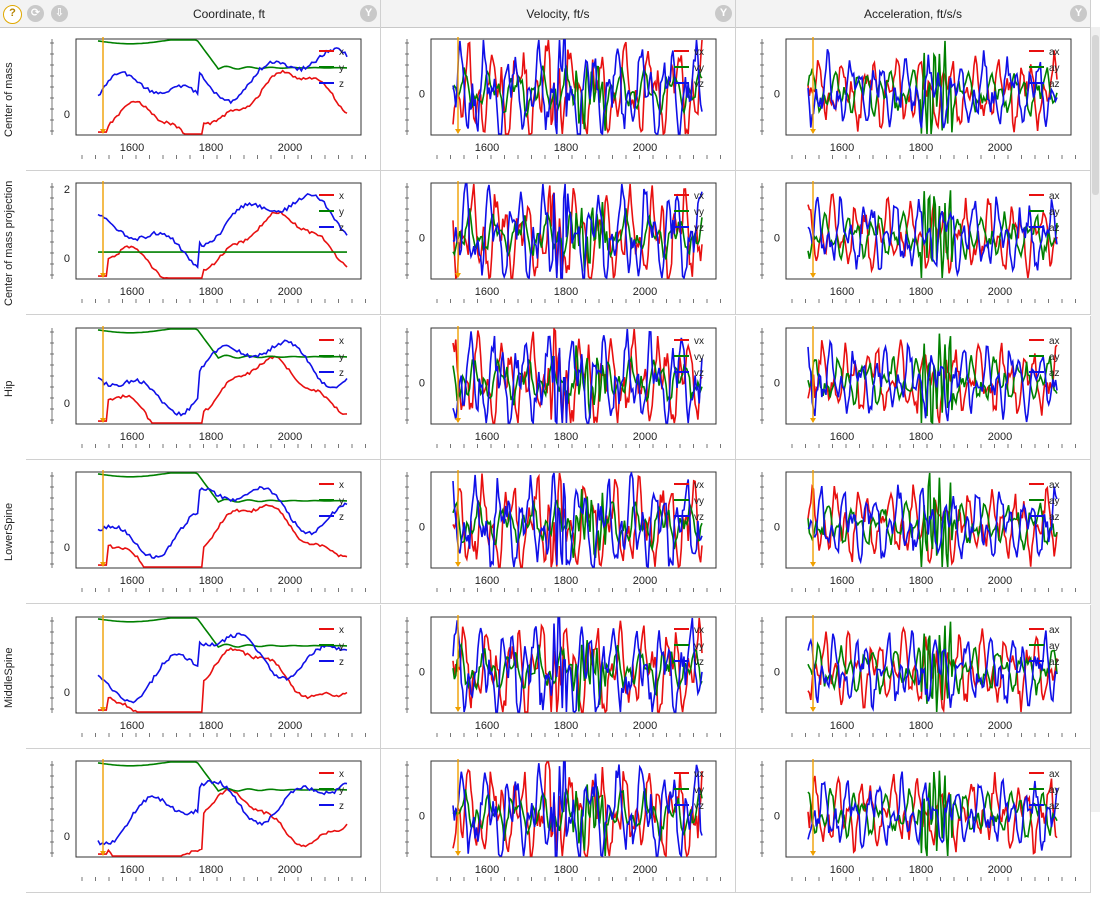  I want to click on series-line-y, so click(222, 776).